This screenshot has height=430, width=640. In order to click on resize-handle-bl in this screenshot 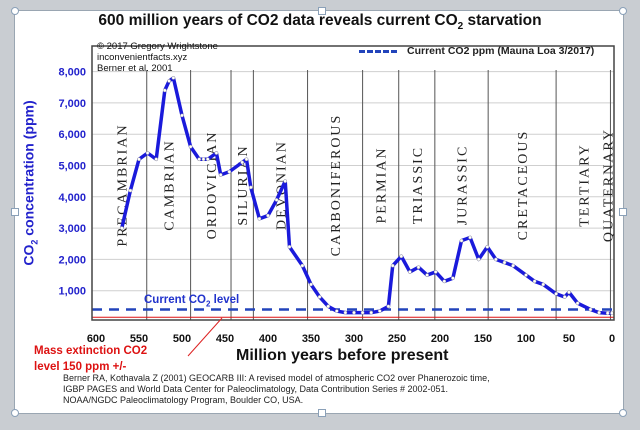, I will do `click(15, 413)`.